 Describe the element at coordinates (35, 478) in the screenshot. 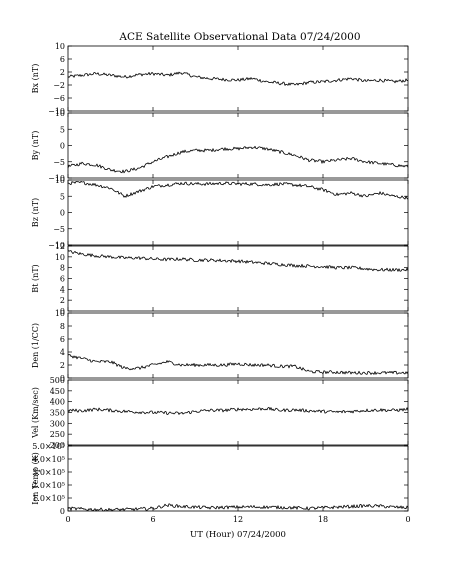

I see `y-axis-label-temp: Ion Temp (K)` at that location.